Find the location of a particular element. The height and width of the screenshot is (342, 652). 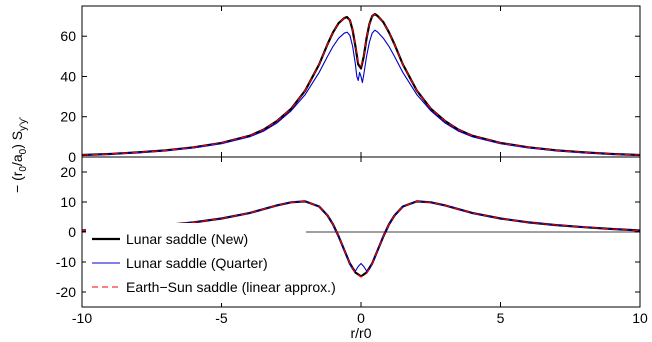

y-axis-label-sub3: y'y' is located at coordinates (23, 124).